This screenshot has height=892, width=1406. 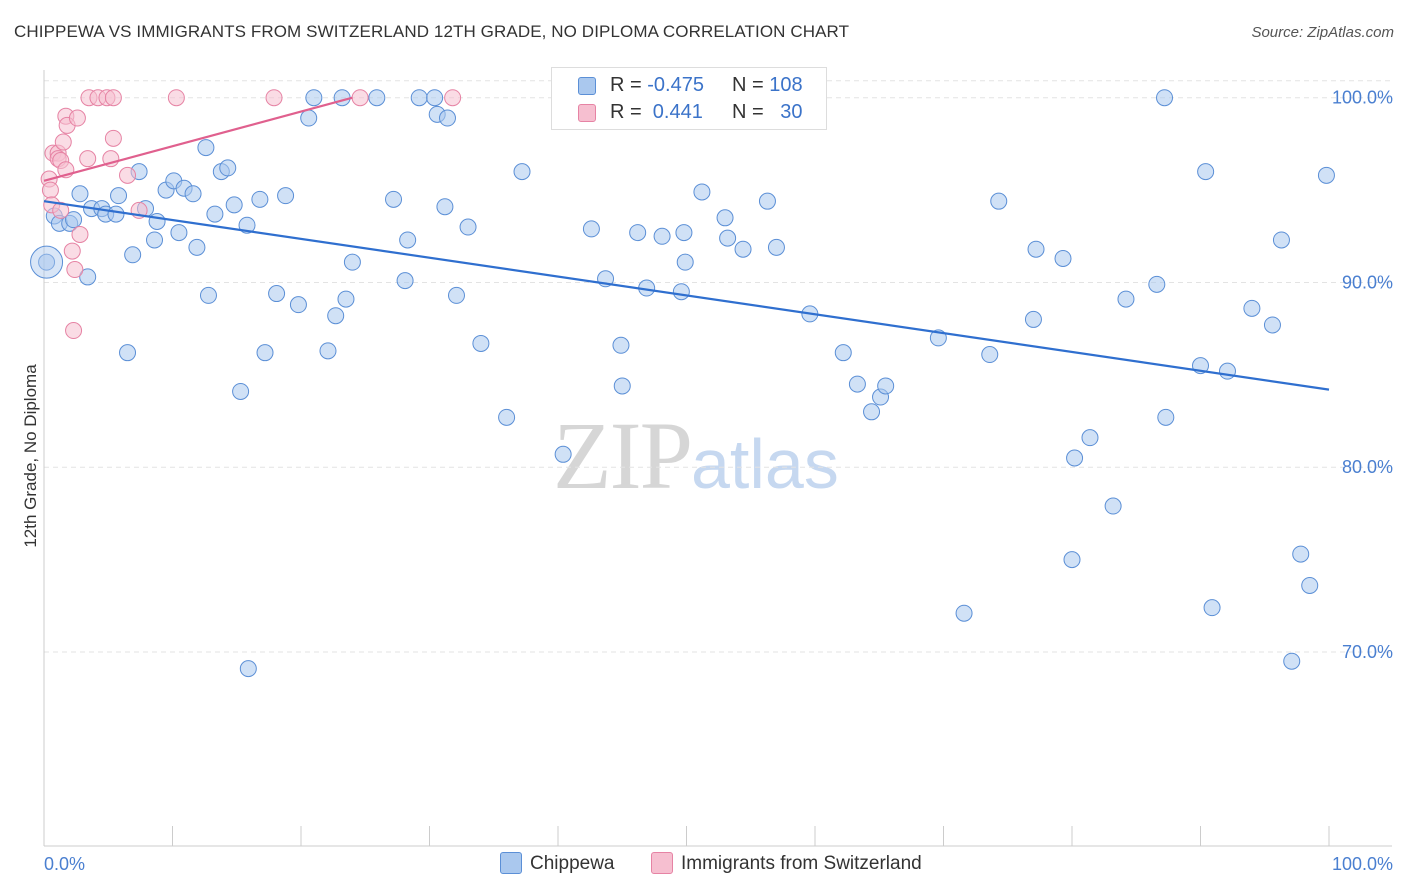 I want to click on x-tick-label-max: 100.0%, so click(x=1362, y=864).